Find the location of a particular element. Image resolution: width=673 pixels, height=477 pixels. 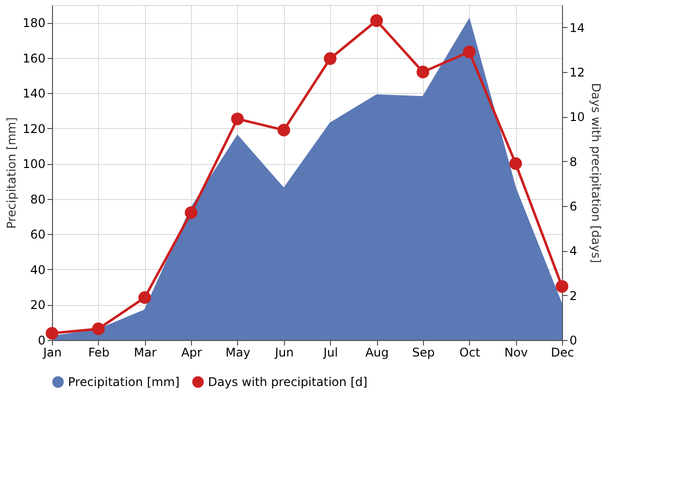

y2-tick-label: 10 is located at coordinates (577, 117).